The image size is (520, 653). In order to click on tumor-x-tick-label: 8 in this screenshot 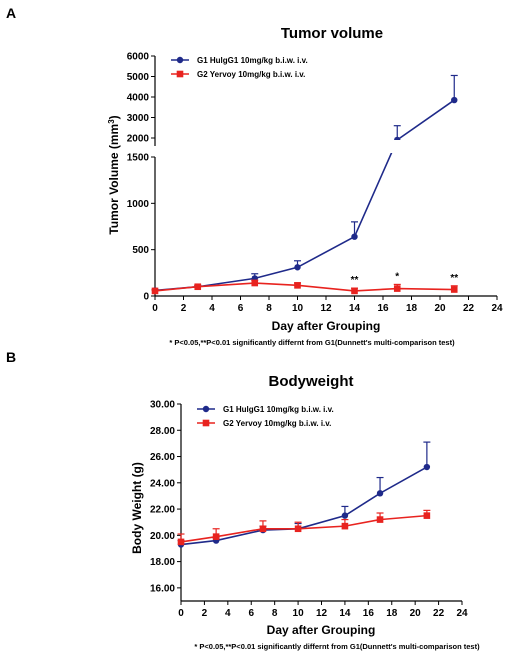, I will do `click(269, 308)`.